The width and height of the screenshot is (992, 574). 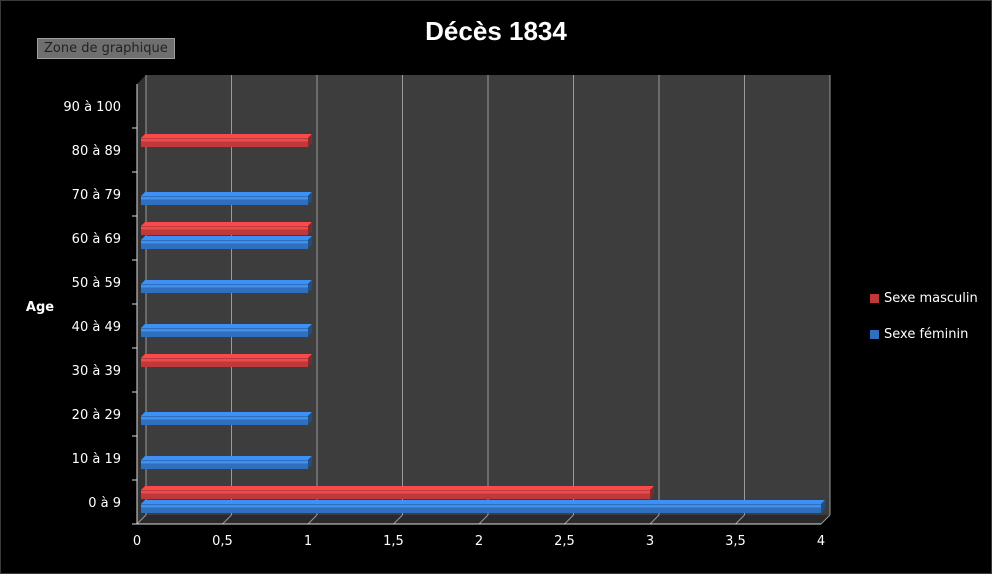 I want to click on chart-area-tooltip: Zone de graphique, so click(x=106, y=48).